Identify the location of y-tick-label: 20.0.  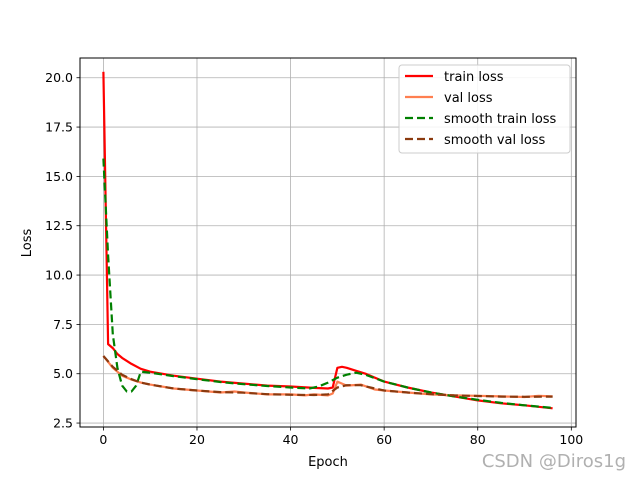
(59, 77).